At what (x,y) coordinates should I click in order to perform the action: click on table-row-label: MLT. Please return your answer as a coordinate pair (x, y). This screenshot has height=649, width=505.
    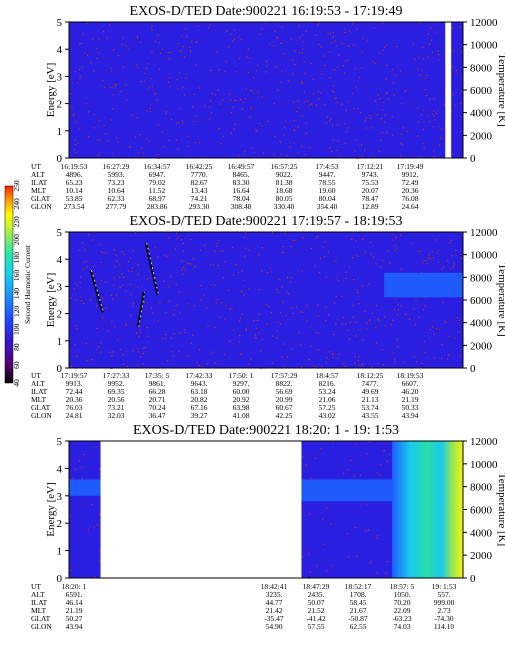
    Looking at the image, I should click on (39, 610).